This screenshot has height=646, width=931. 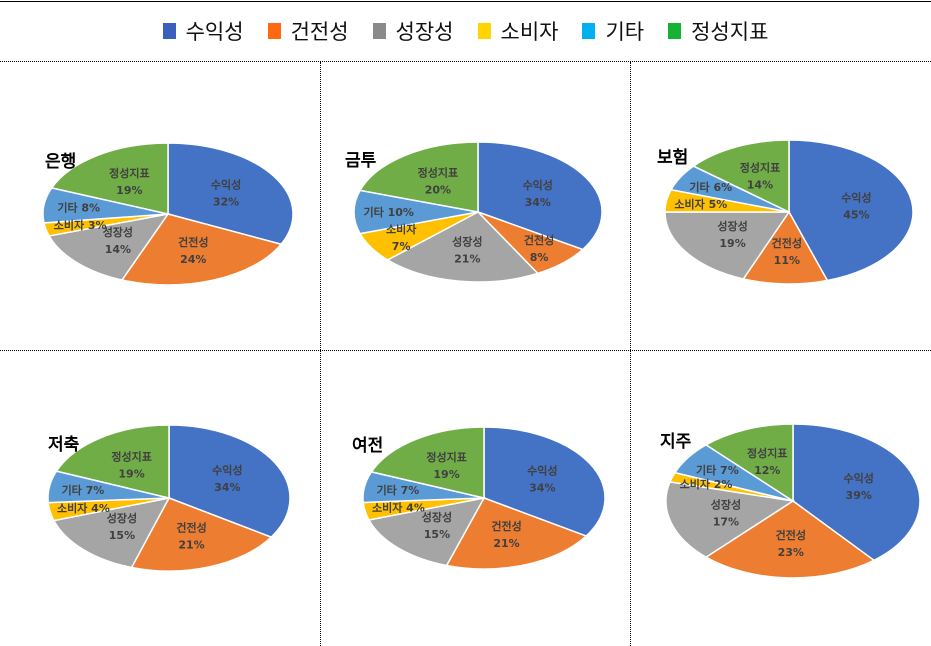 What do you see at coordinates (368, 446) in the screenshot?
I see `panel-title: 여전` at bounding box center [368, 446].